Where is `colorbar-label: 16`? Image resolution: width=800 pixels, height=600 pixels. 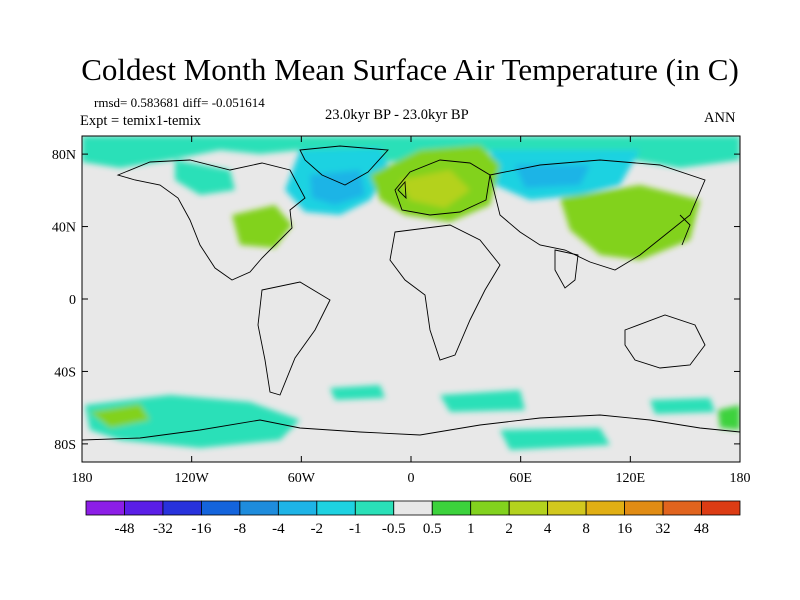 colorbar-label: 16 is located at coordinates (625, 529).